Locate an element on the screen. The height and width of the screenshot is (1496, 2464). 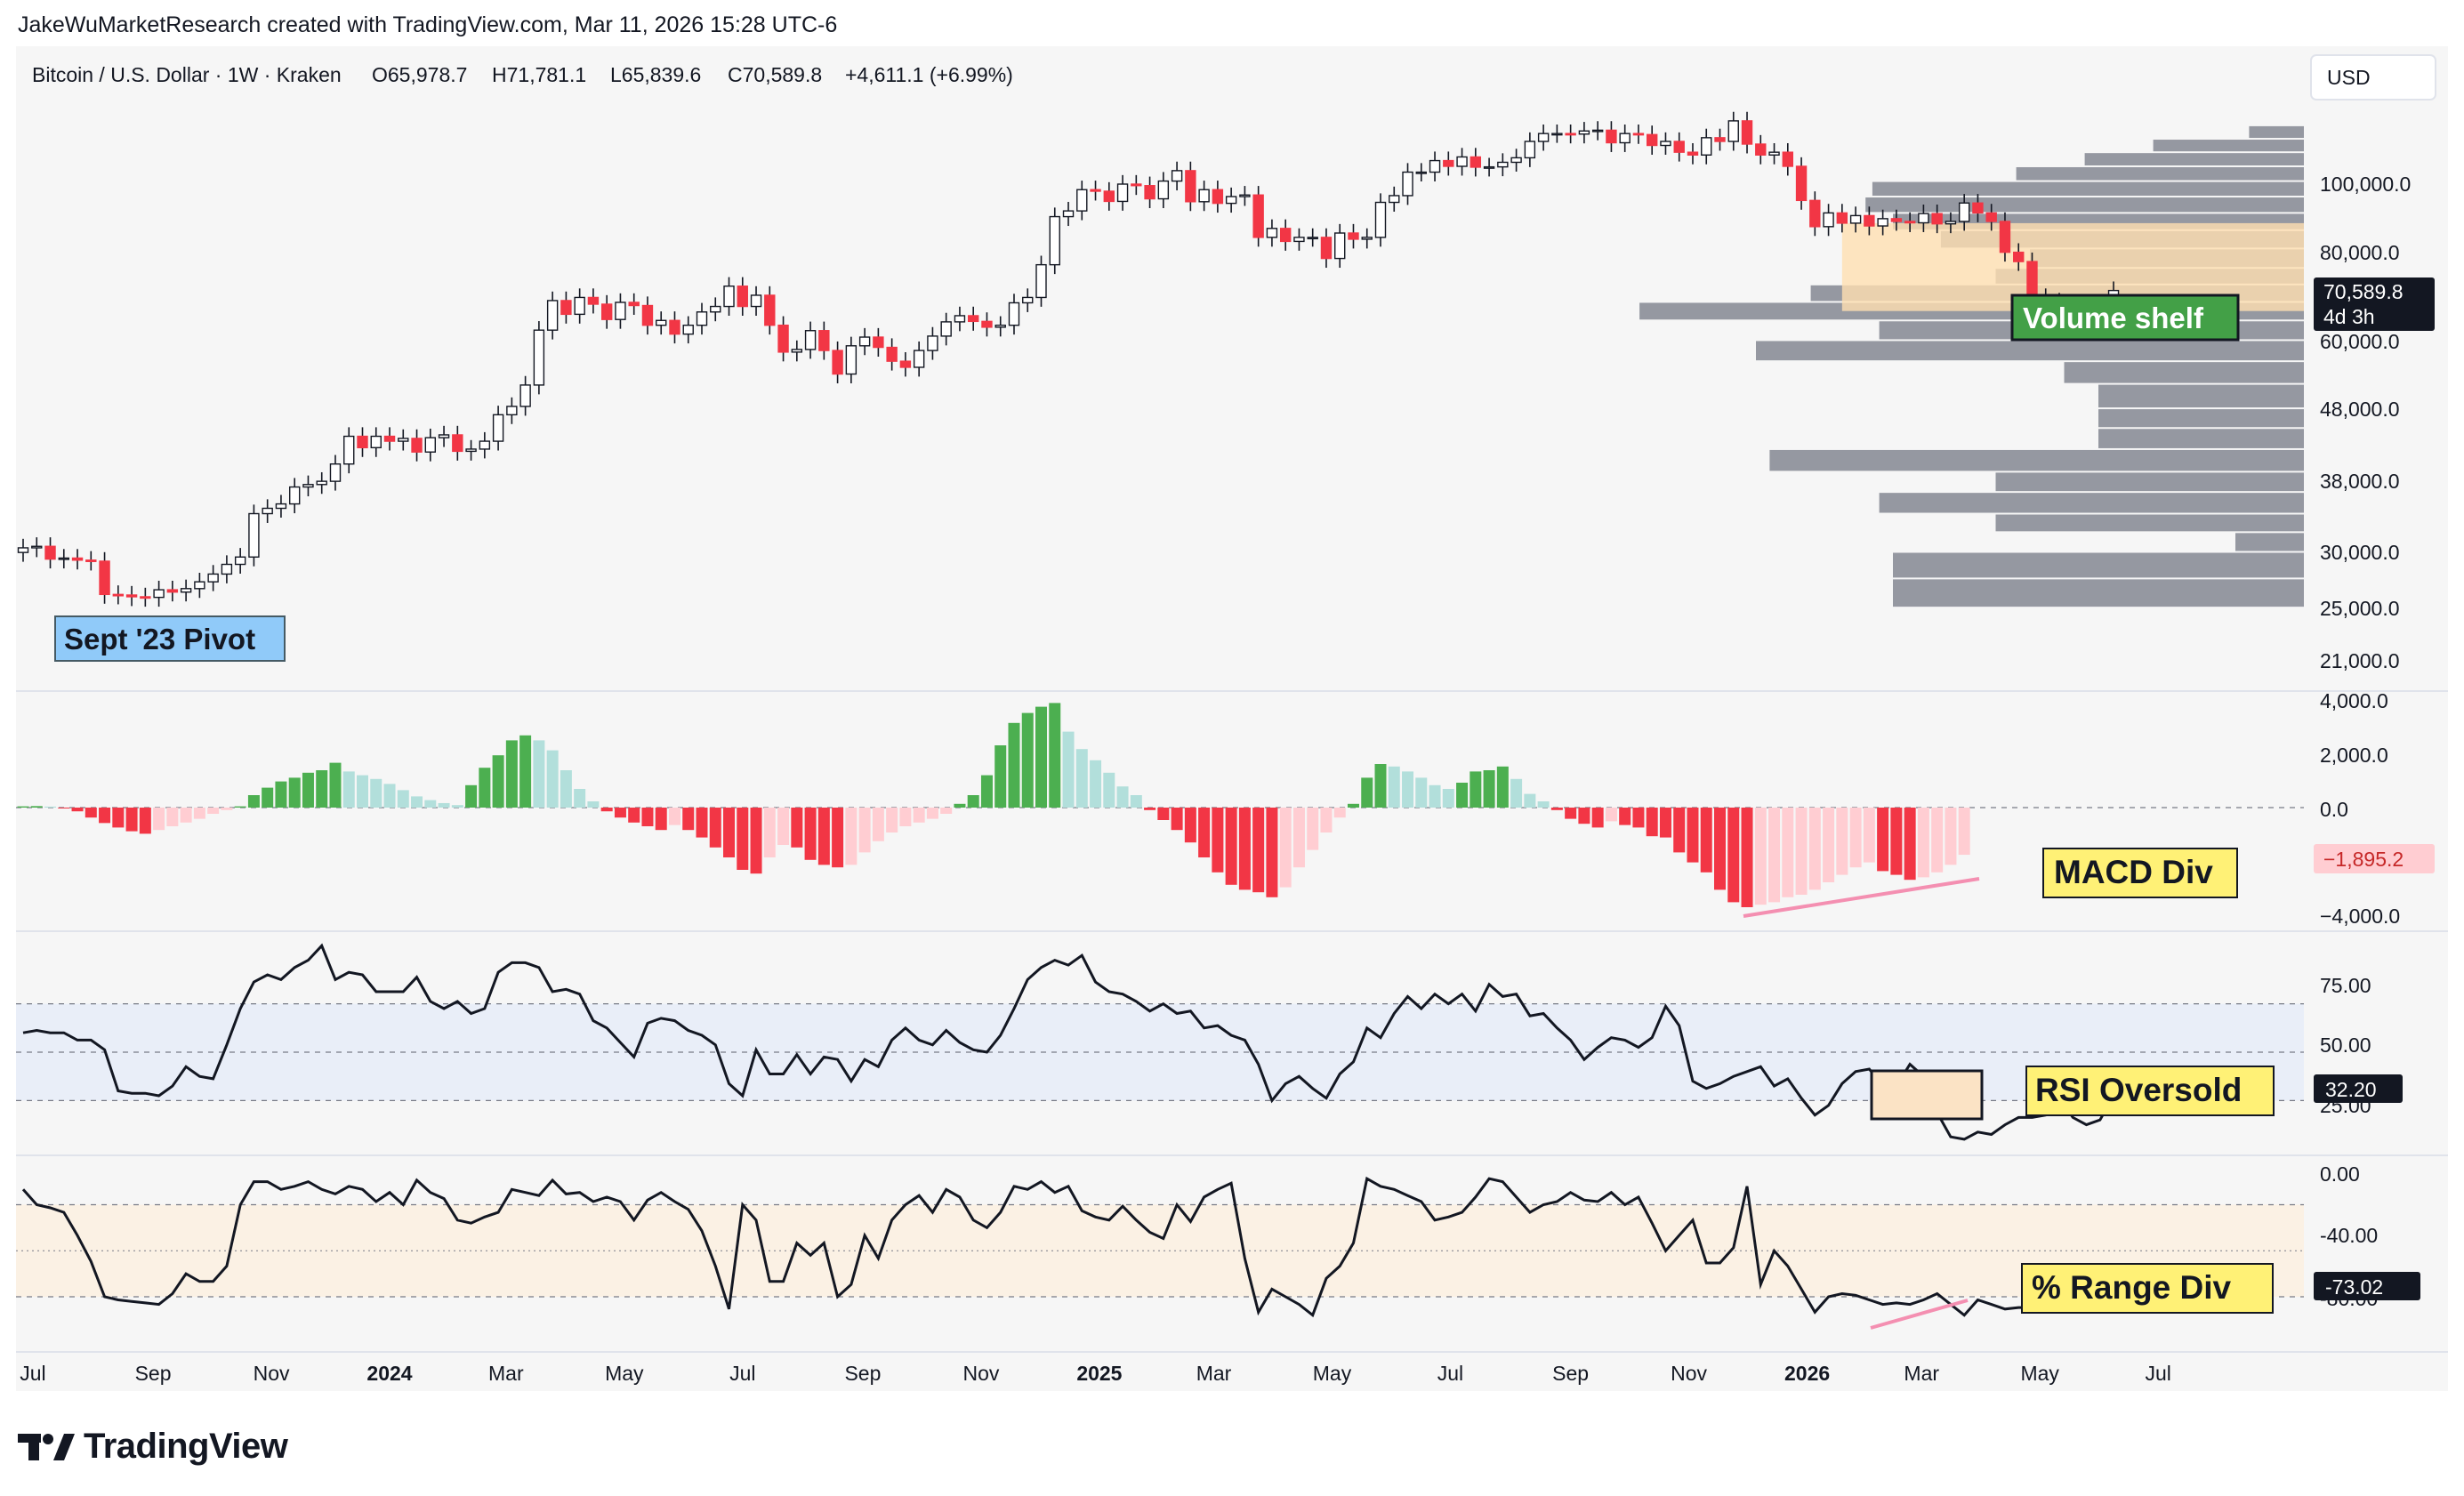
currency-button: USD is located at coordinates (2373, 77).